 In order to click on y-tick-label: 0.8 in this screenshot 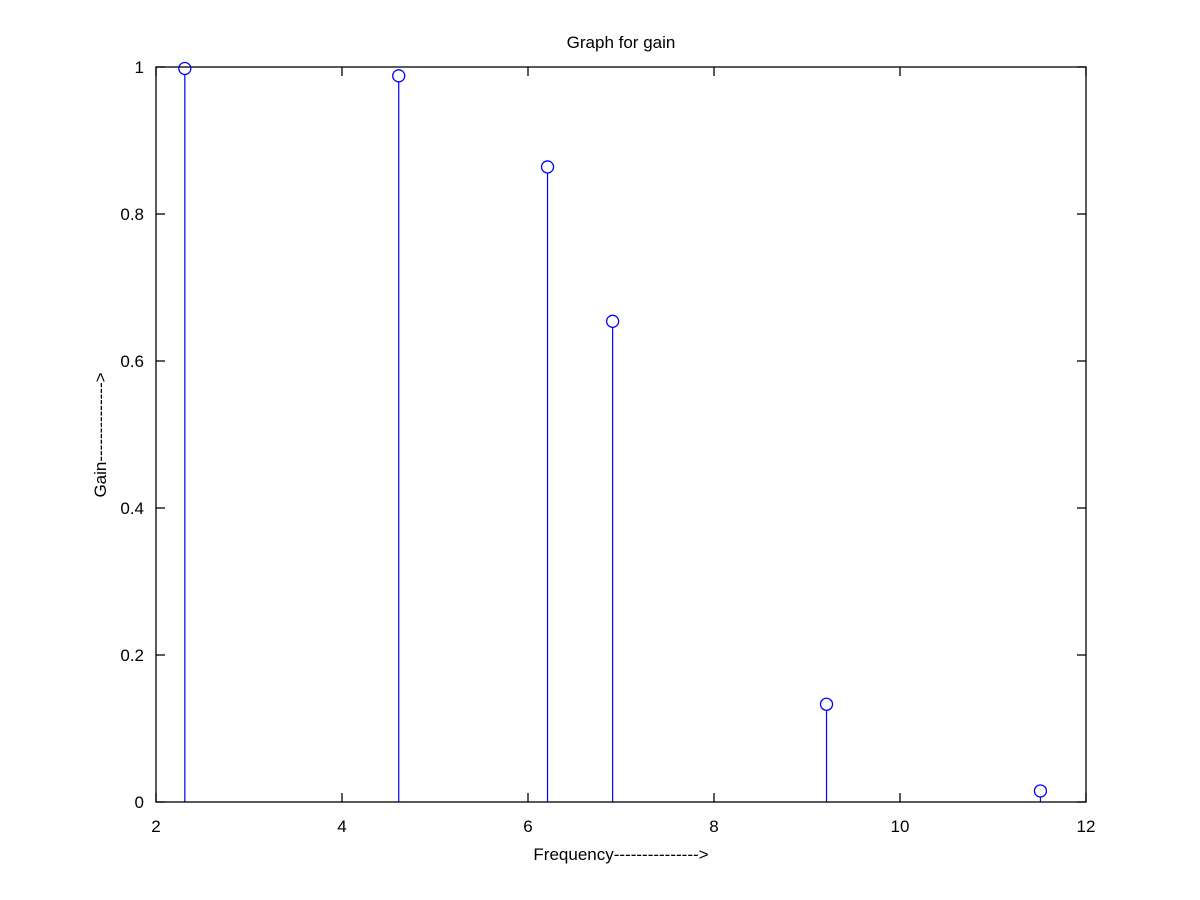, I will do `click(132, 214)`.